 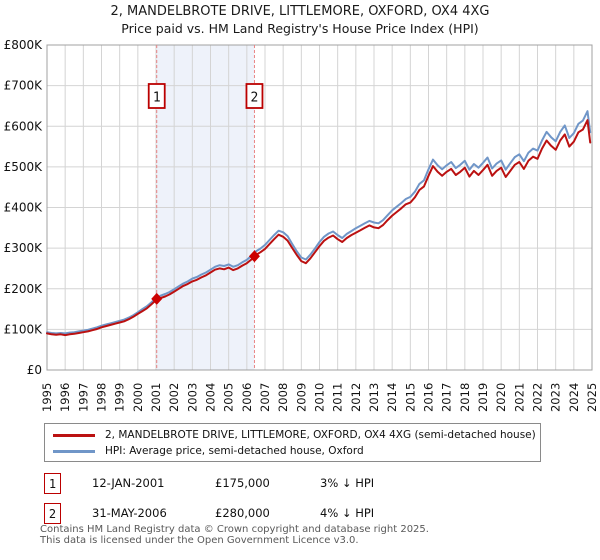 What do you see at coordinates (538, 397) in the screenshot?
I see `svg-text: 2022` at bounding box center [538, 397].